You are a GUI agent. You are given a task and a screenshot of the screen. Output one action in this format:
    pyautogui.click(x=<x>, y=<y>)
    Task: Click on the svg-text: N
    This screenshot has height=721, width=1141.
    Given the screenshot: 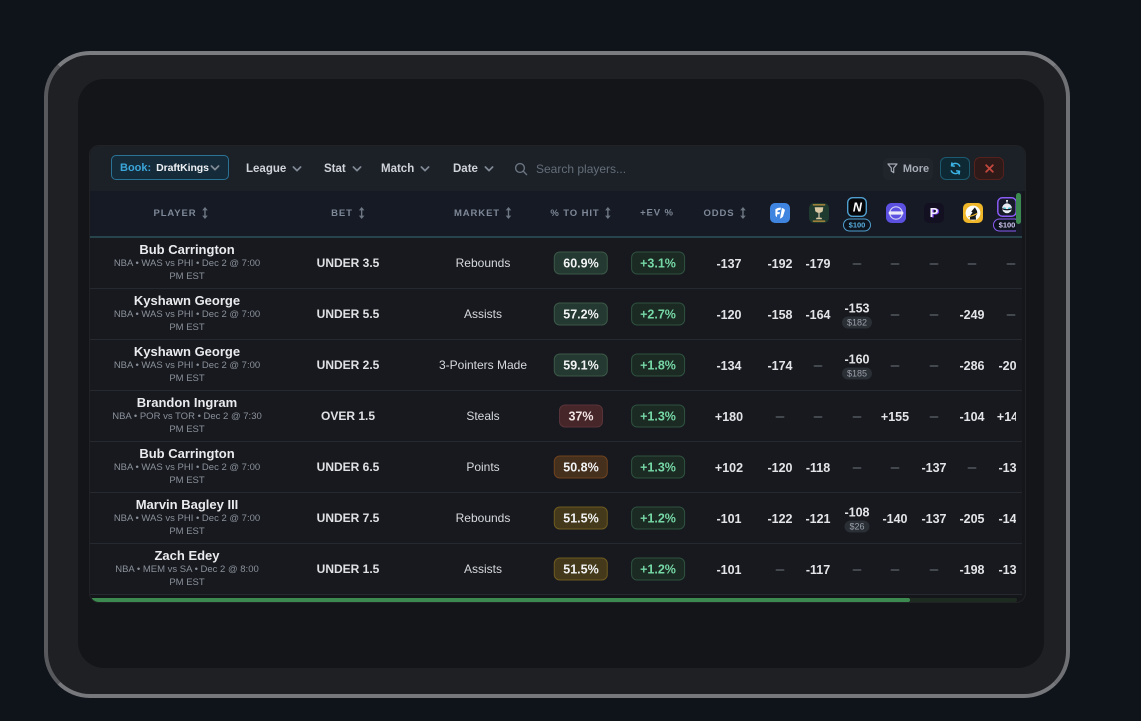 What is the action you would take?
    pyautogui.click(x=858, y=207)
    